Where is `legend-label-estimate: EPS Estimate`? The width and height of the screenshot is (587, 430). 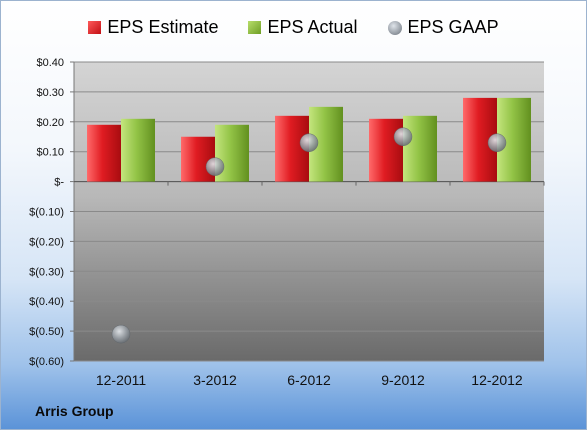
legend-label-estimate: EPS Estimate is located at coordinates (163, 27).